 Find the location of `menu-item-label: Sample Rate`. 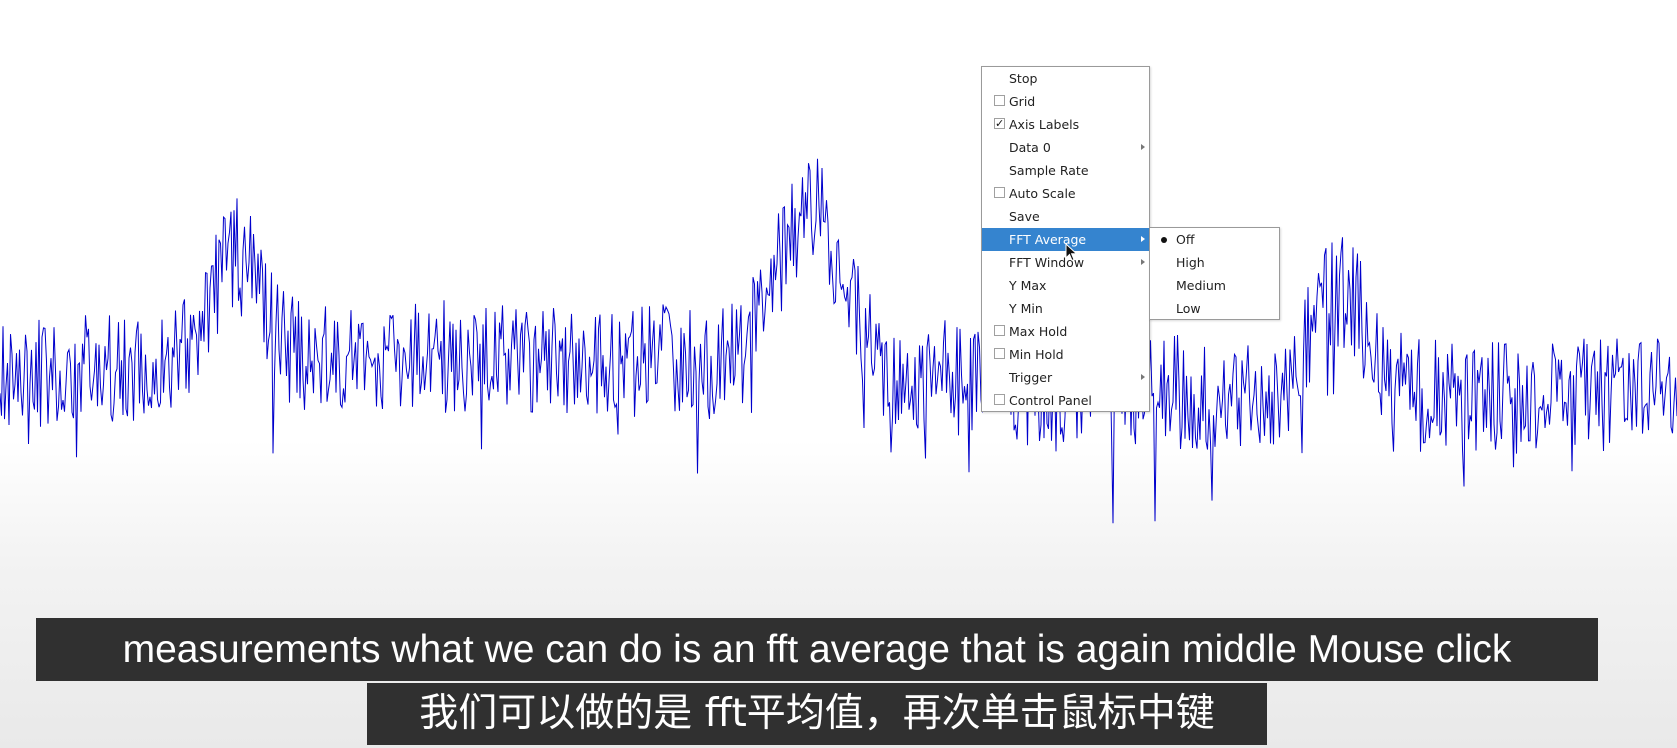

menu-item-label: Sample Rate is located at coordinates (1049, 170).